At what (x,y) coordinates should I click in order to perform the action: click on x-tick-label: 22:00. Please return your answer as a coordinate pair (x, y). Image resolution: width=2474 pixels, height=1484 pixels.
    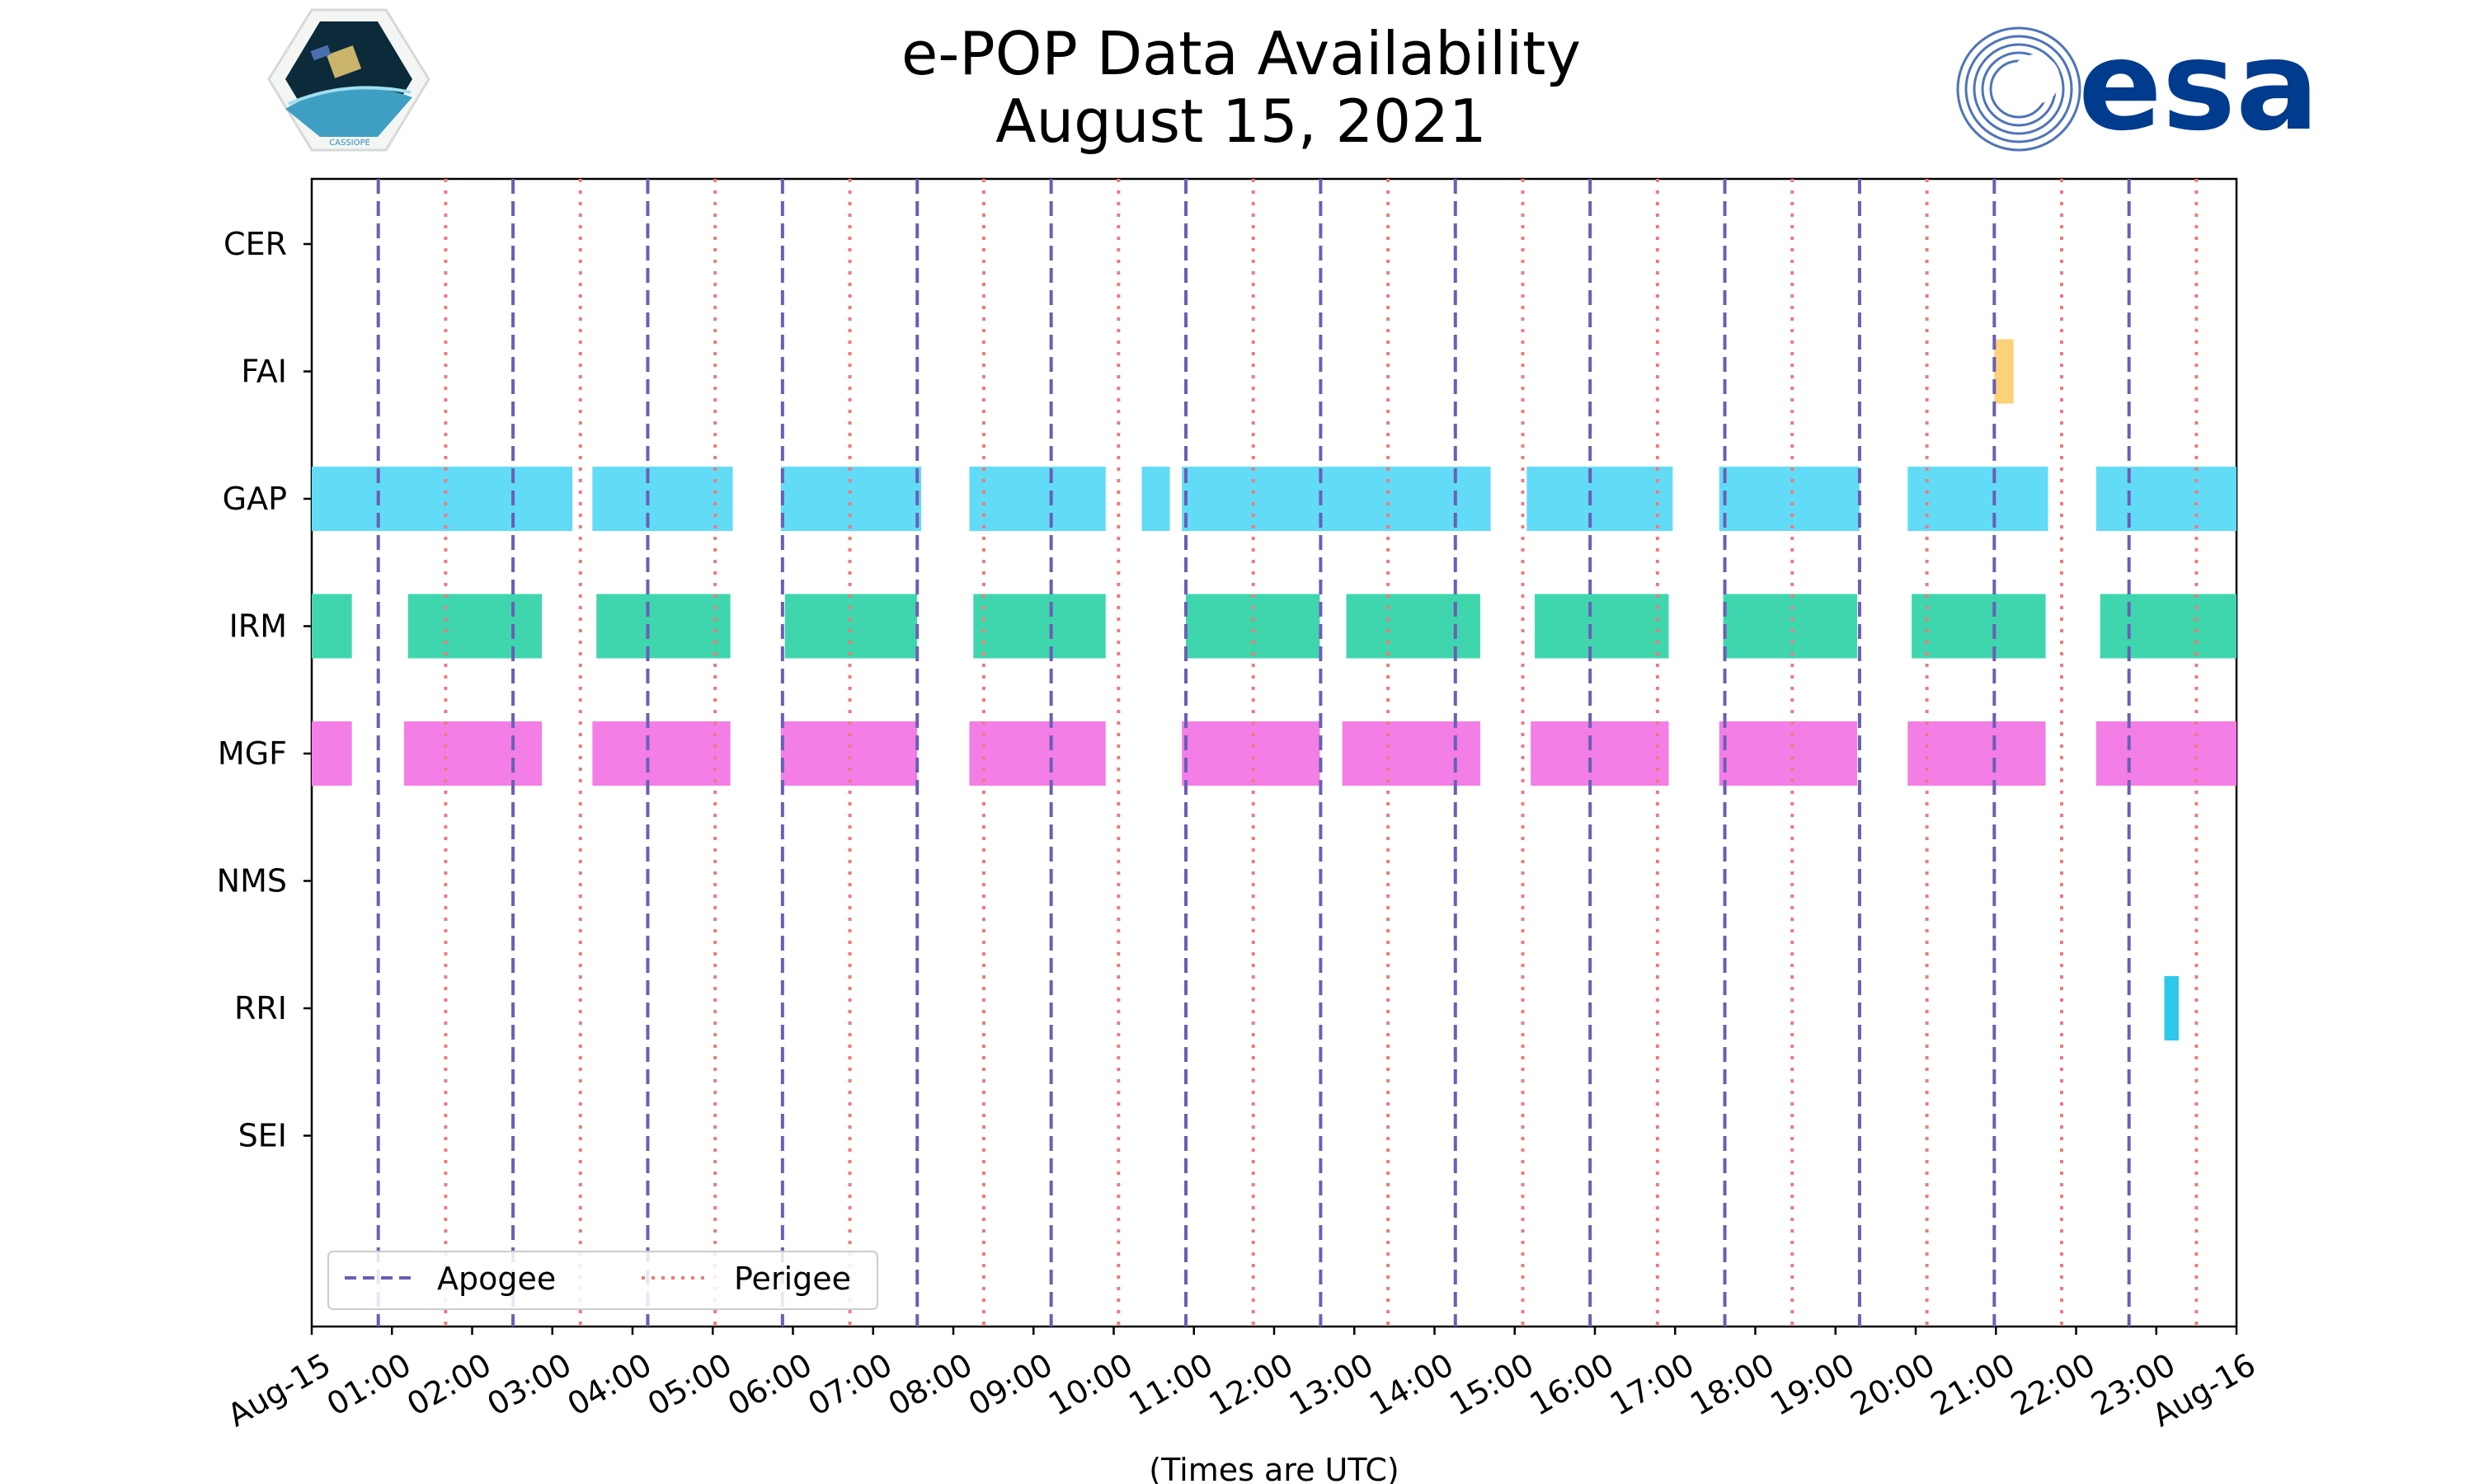
    Looking at the image, I should click on (2053, 1384).